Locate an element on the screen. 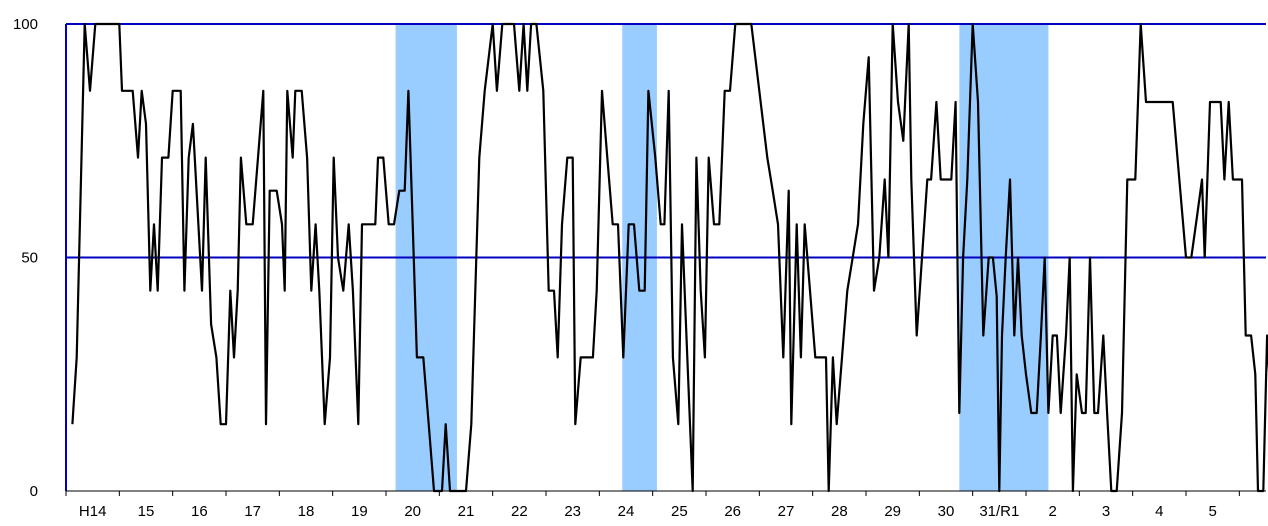  x-tick-label: 22 is located at coordinates (519, 511).